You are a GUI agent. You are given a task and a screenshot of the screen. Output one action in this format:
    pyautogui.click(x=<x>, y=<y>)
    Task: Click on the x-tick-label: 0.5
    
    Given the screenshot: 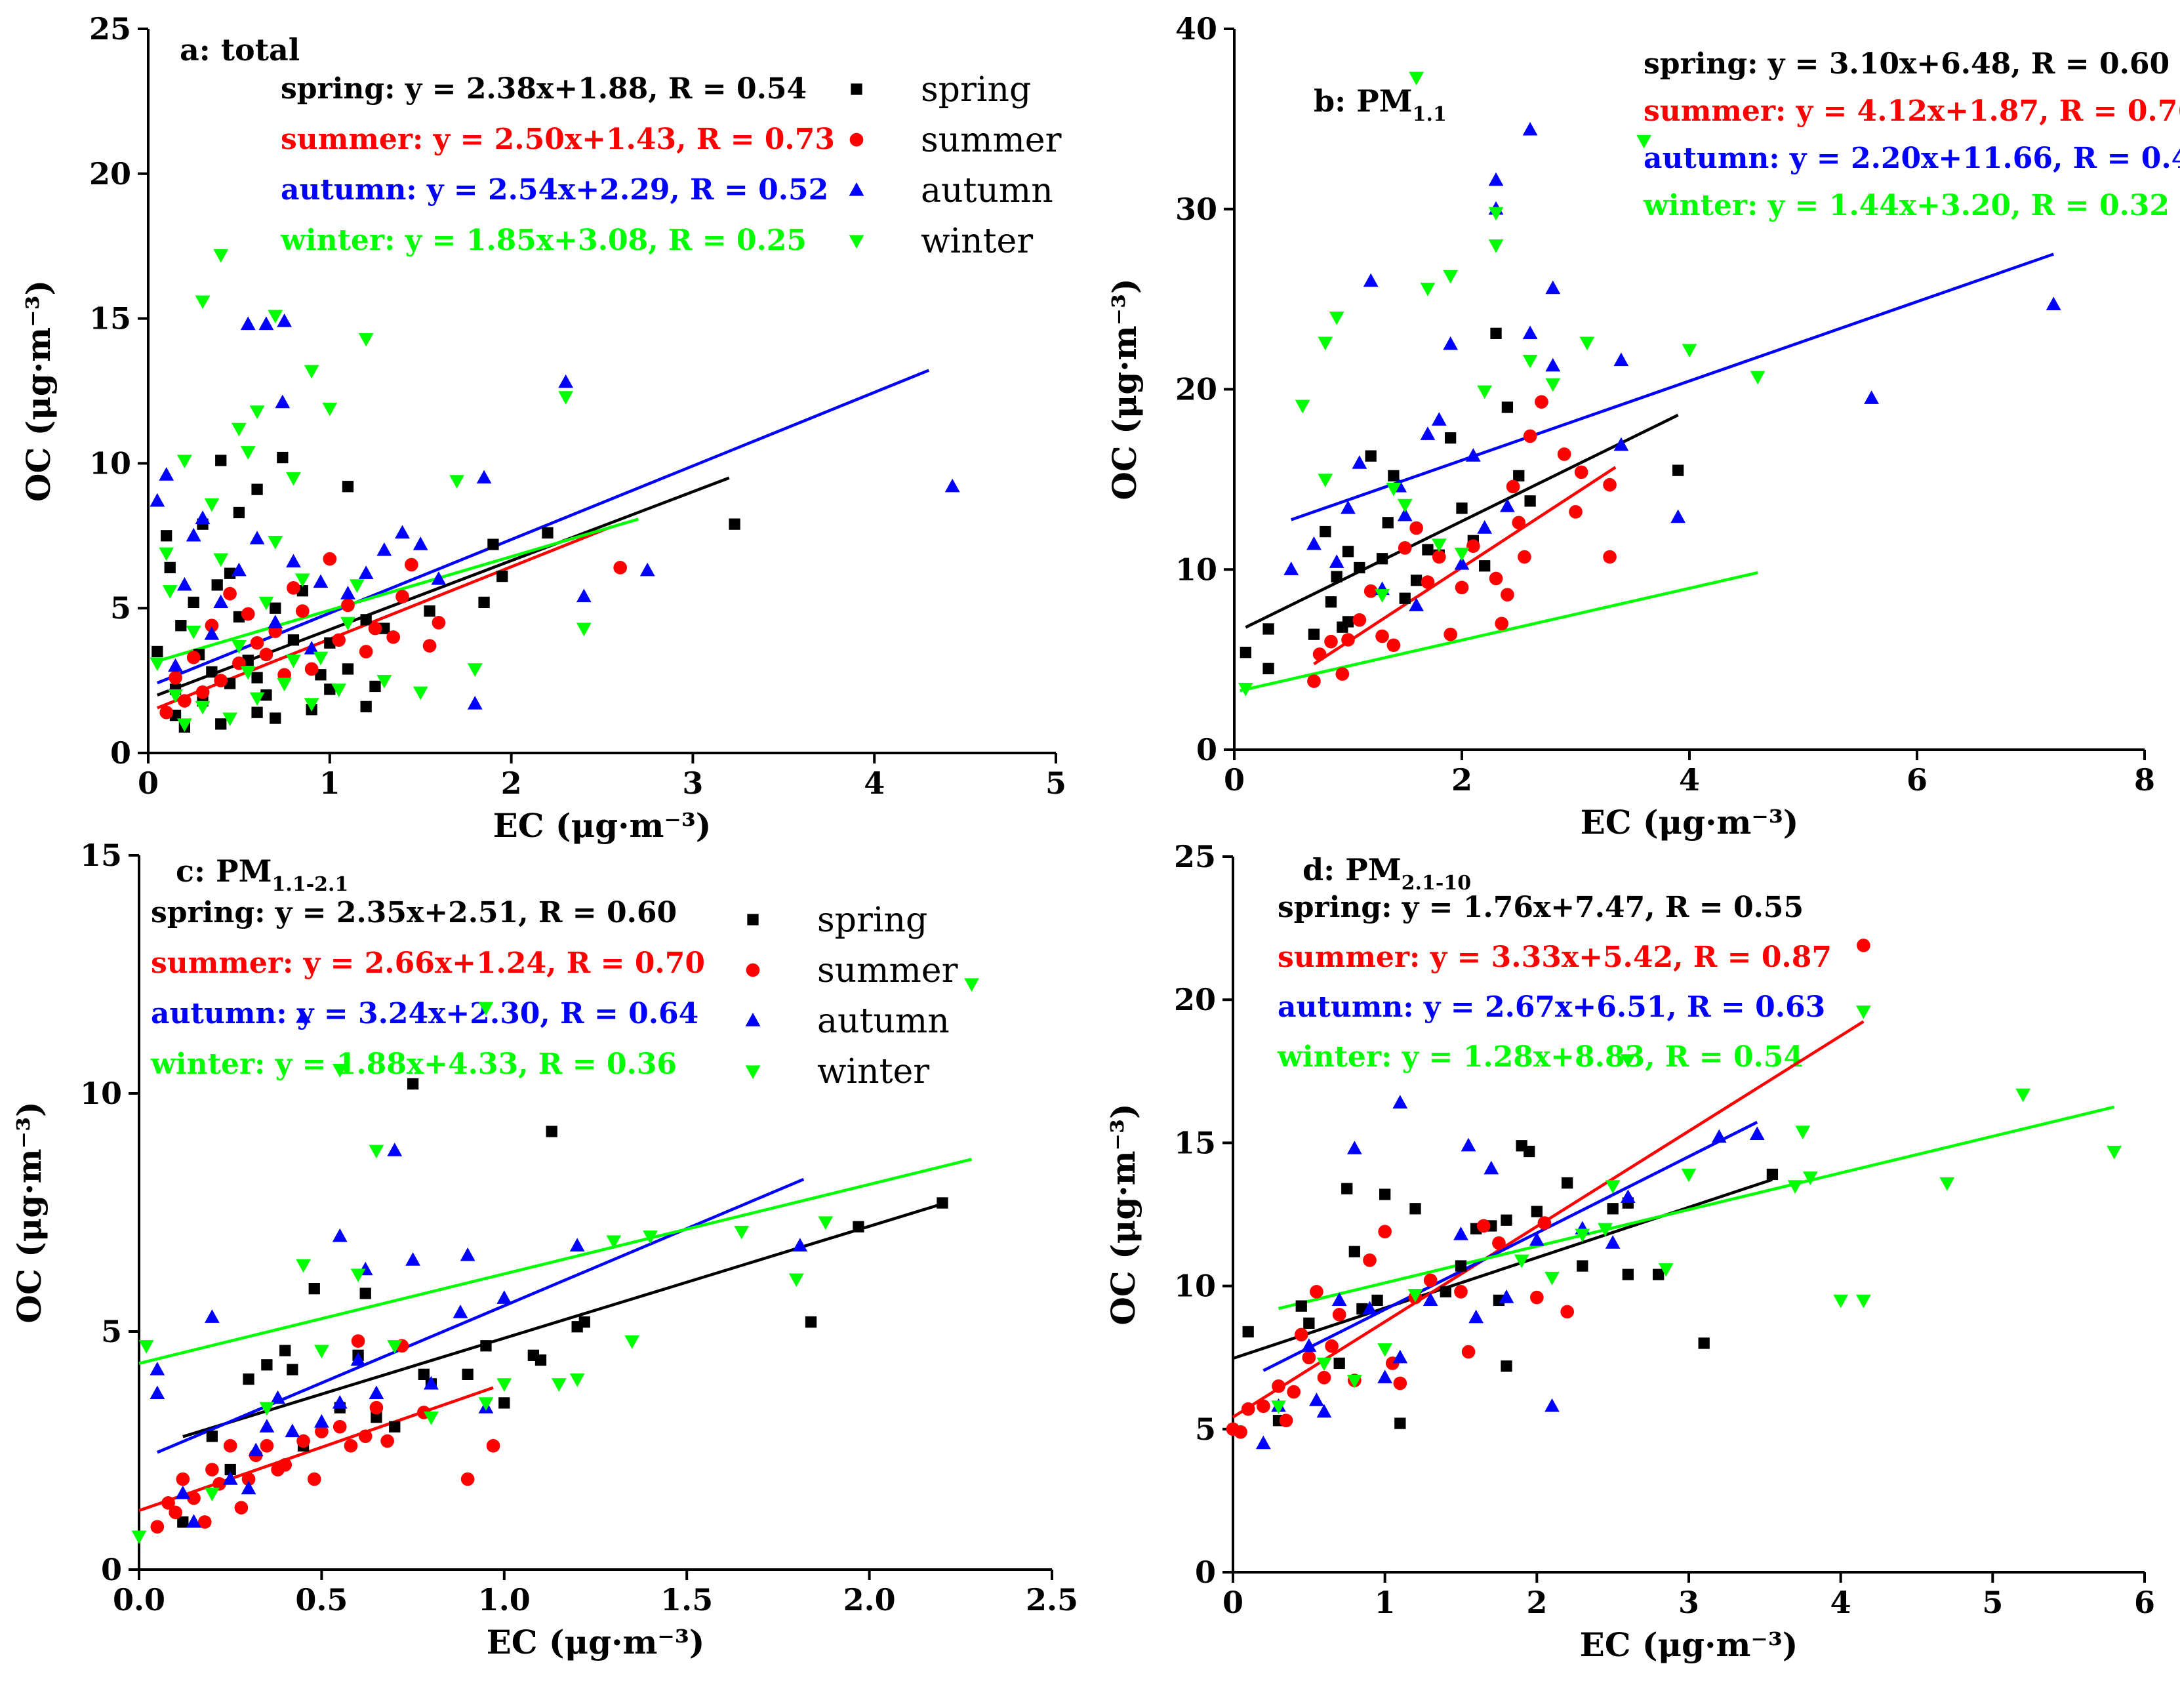 What is the action you would take?
    pyautogui.click(x=321, y=1599)
    